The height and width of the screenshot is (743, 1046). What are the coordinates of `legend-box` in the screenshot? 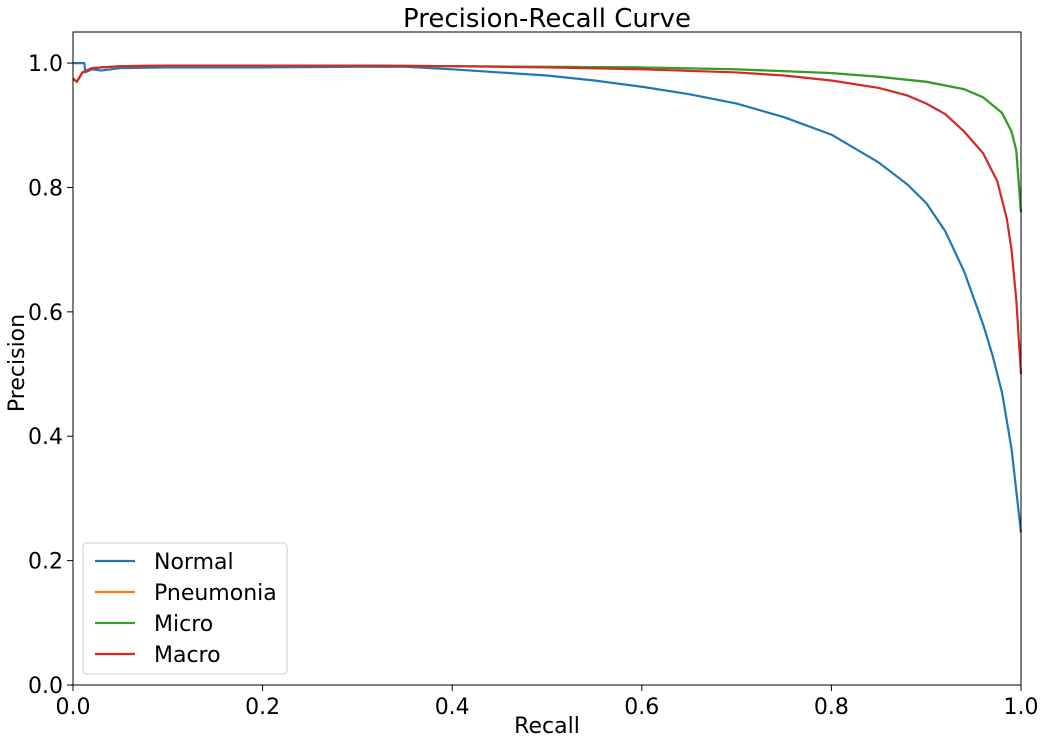 It's located at (185, 608).